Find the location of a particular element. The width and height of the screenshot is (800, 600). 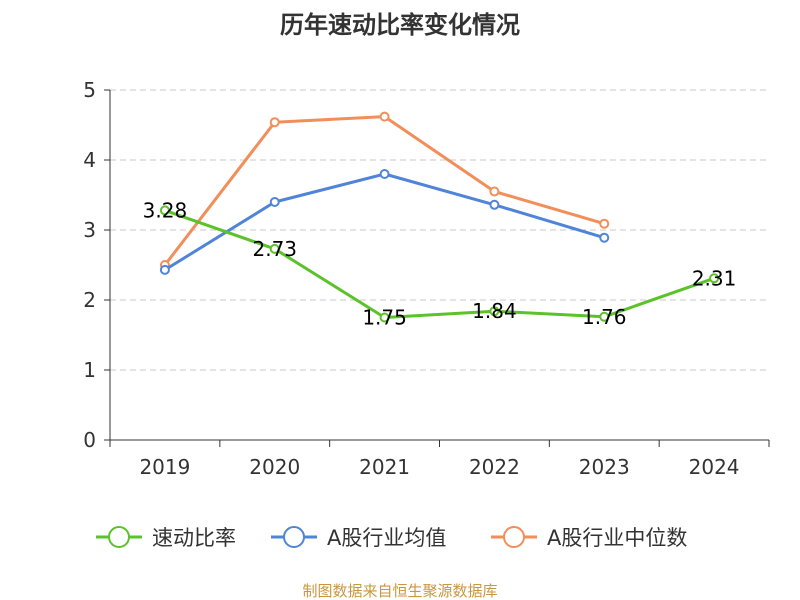

legend-label: 速动比率 is located at coordinates (194, 538).